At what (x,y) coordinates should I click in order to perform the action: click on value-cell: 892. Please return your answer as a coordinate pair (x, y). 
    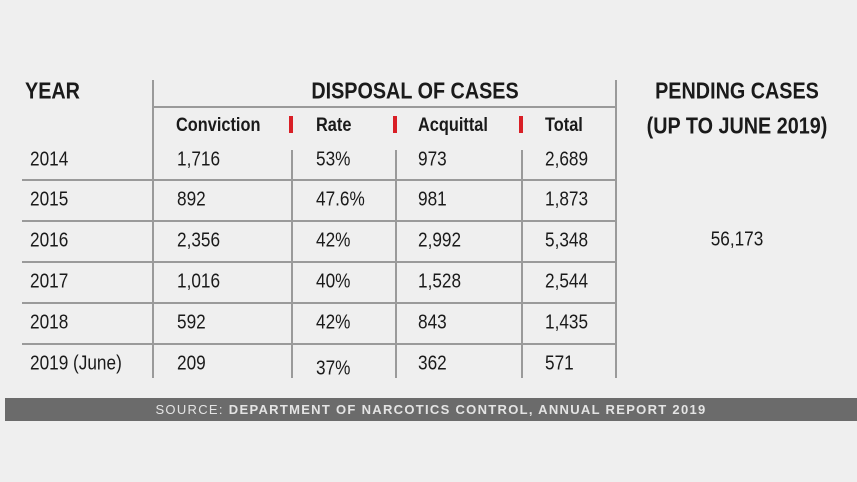
    Looking at the image, I should click on (191, 199).